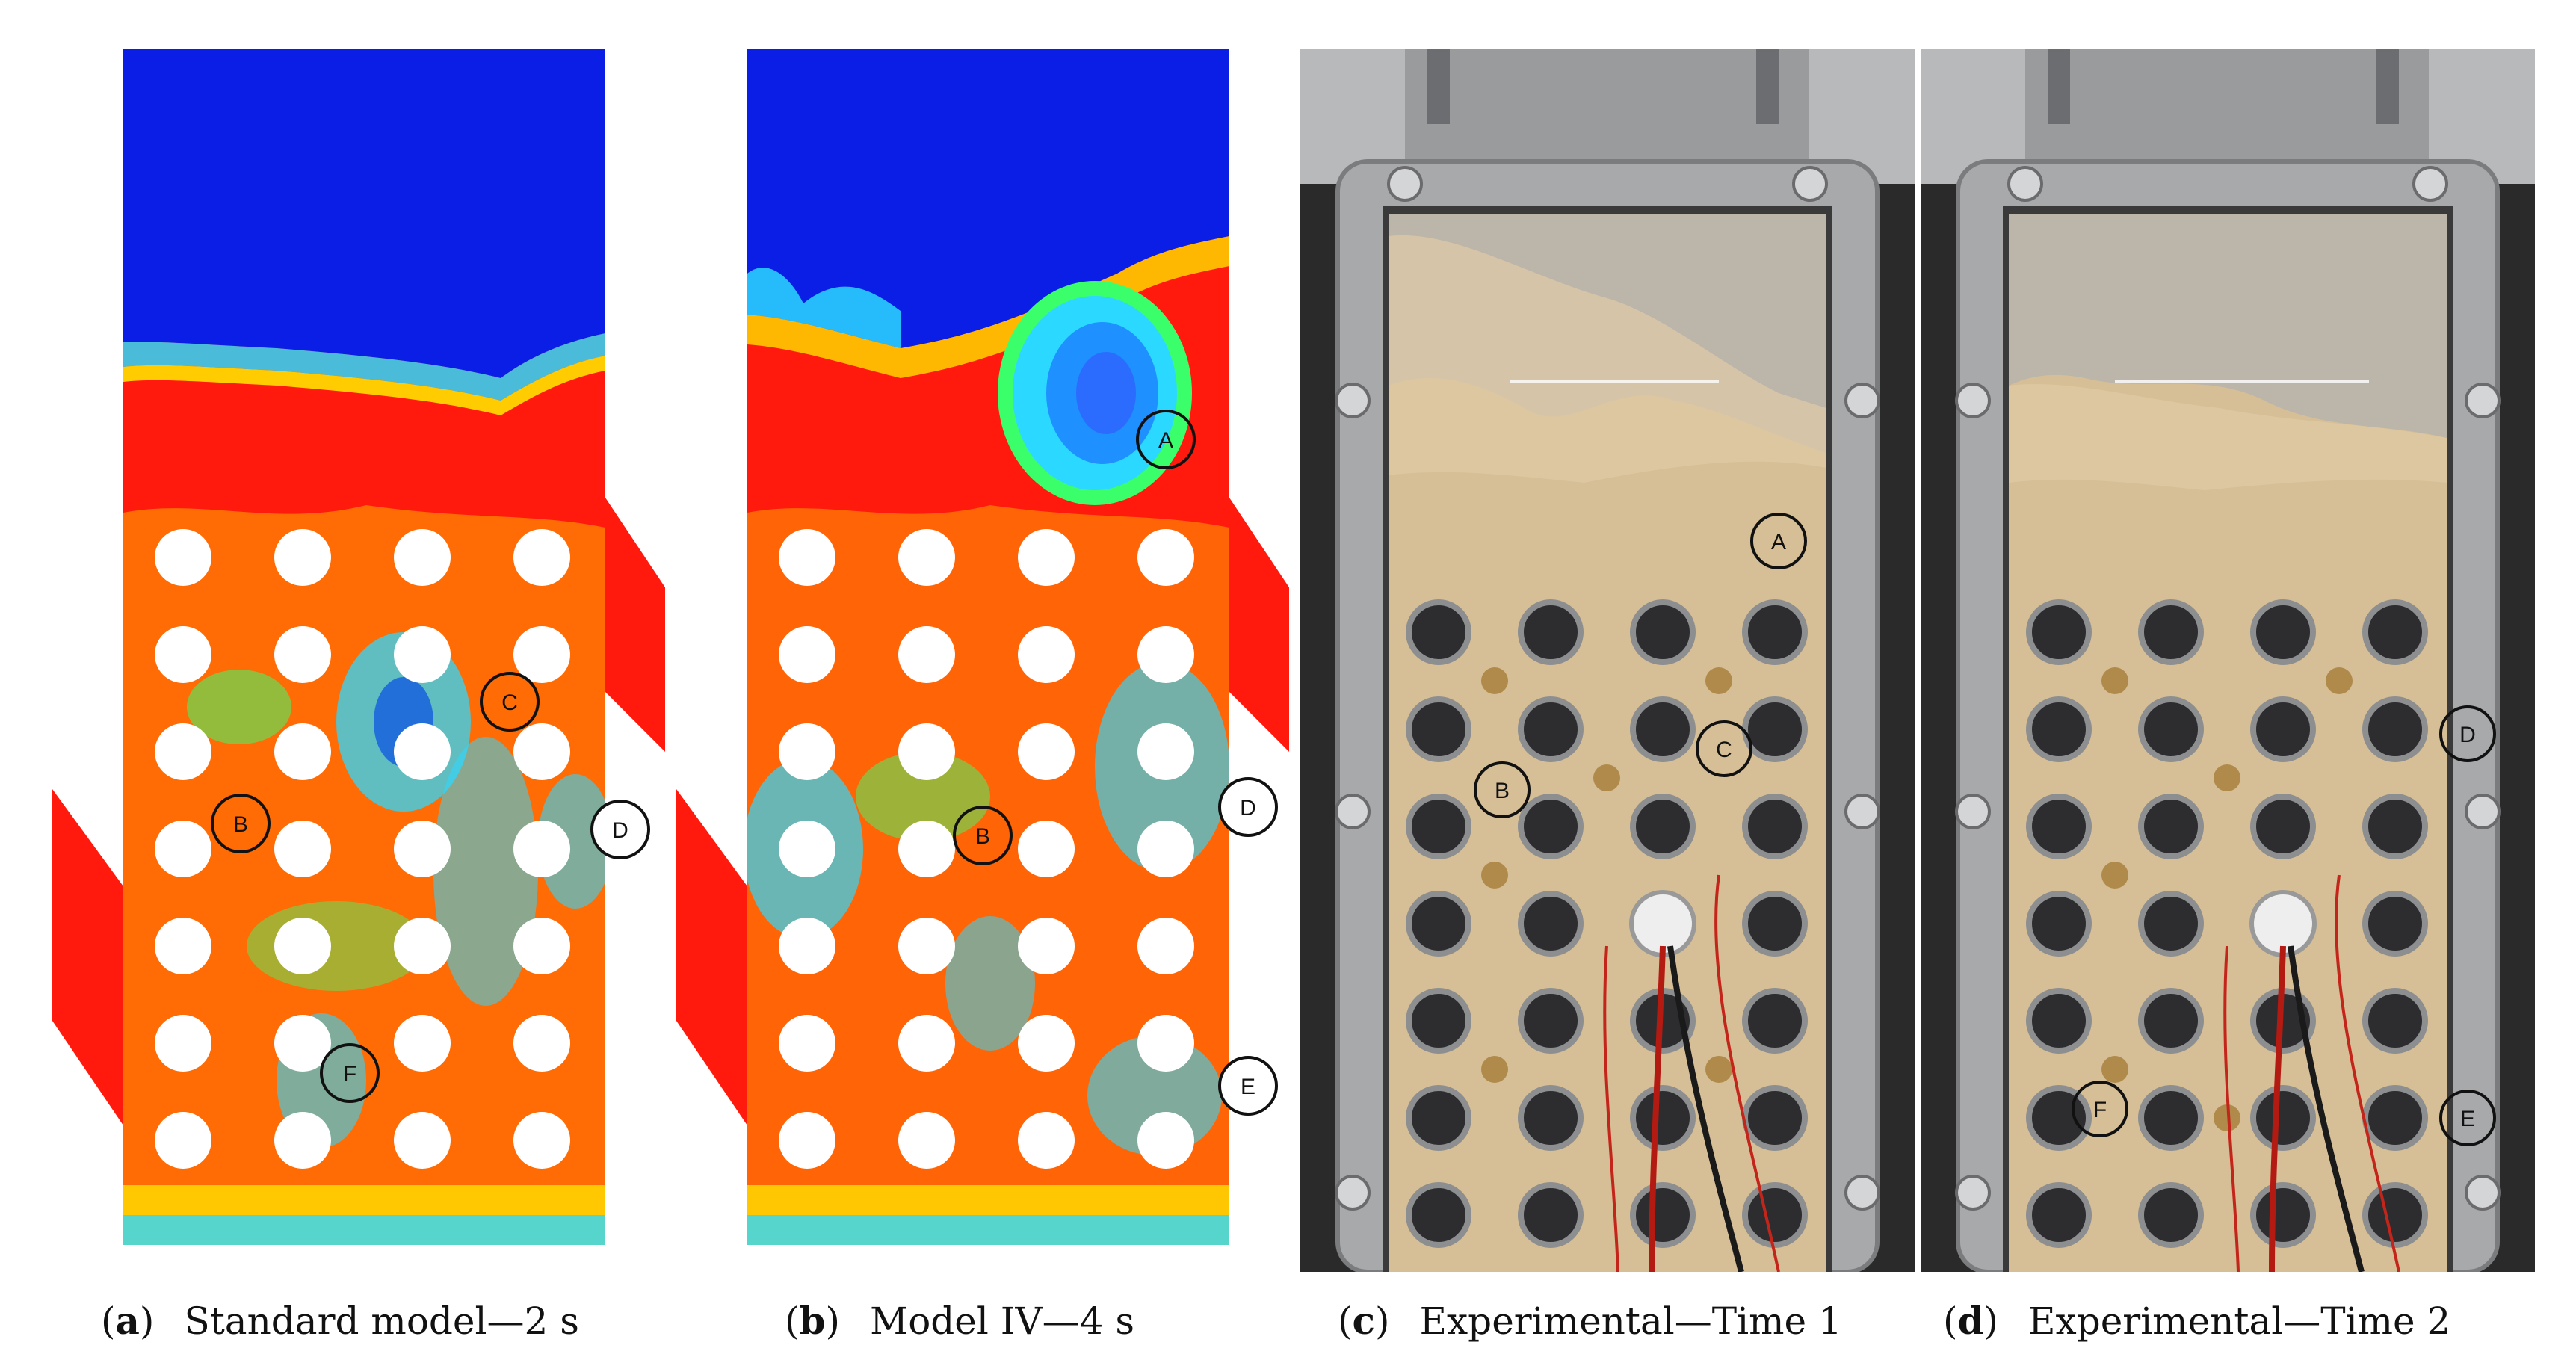 Image resolution: width=2576 pixels, height=1369 pixels. Describe the element at coordinates (128, 1321) in the screenshot. I see `caption-a-letter: a` at that location.